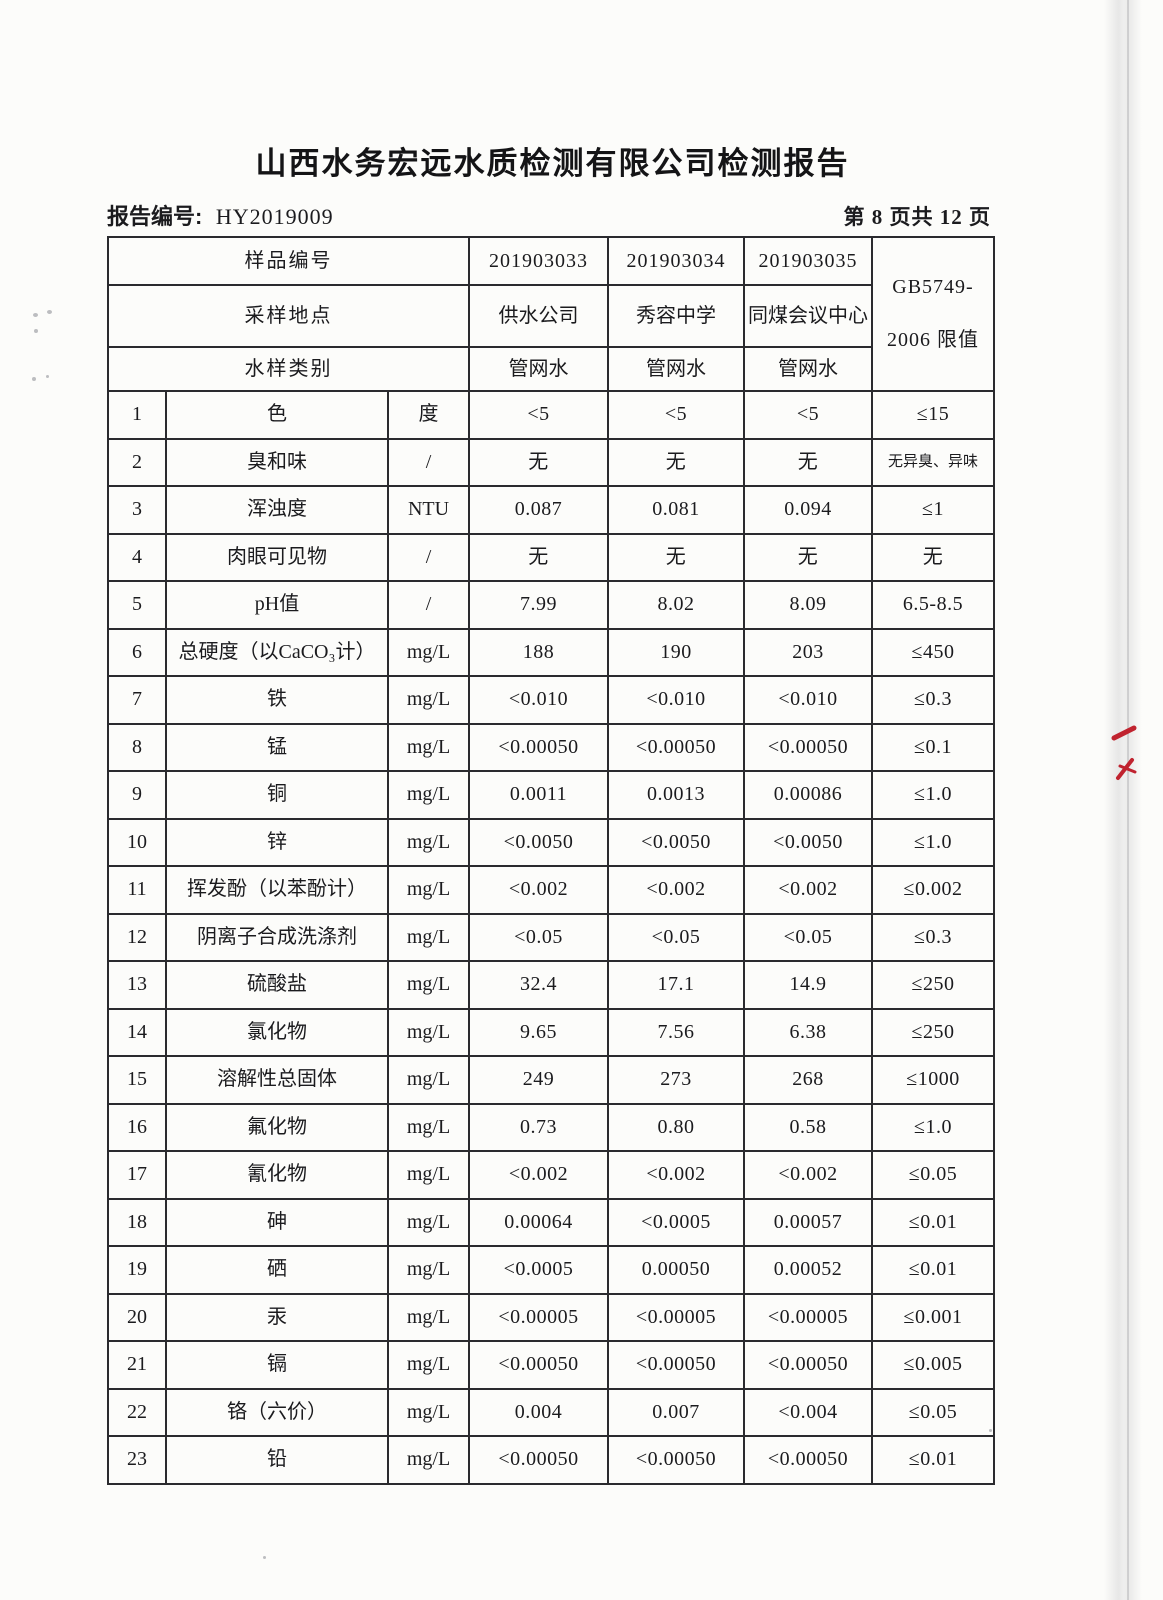 This screenshot has width=1163, height=1600. I want to click on table-row: 7 铁 mg/L <0.010 <0.010 <0.010 ≤0.3, so click(551, 700).